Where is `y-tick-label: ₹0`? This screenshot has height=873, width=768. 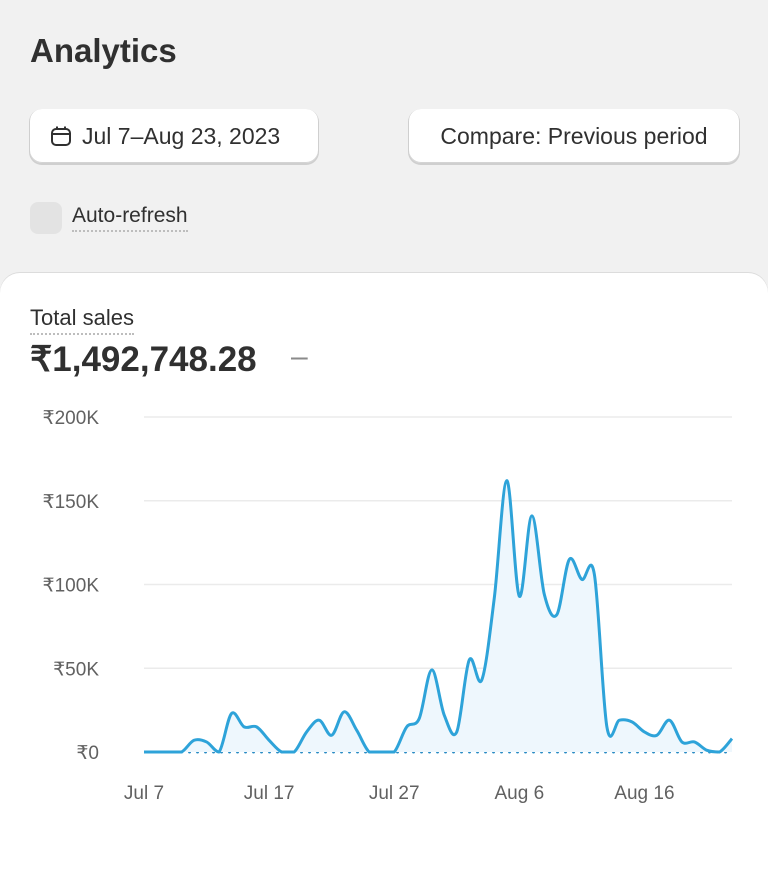
y-tick-label: ₹0 is located at coordinates (87, 753).